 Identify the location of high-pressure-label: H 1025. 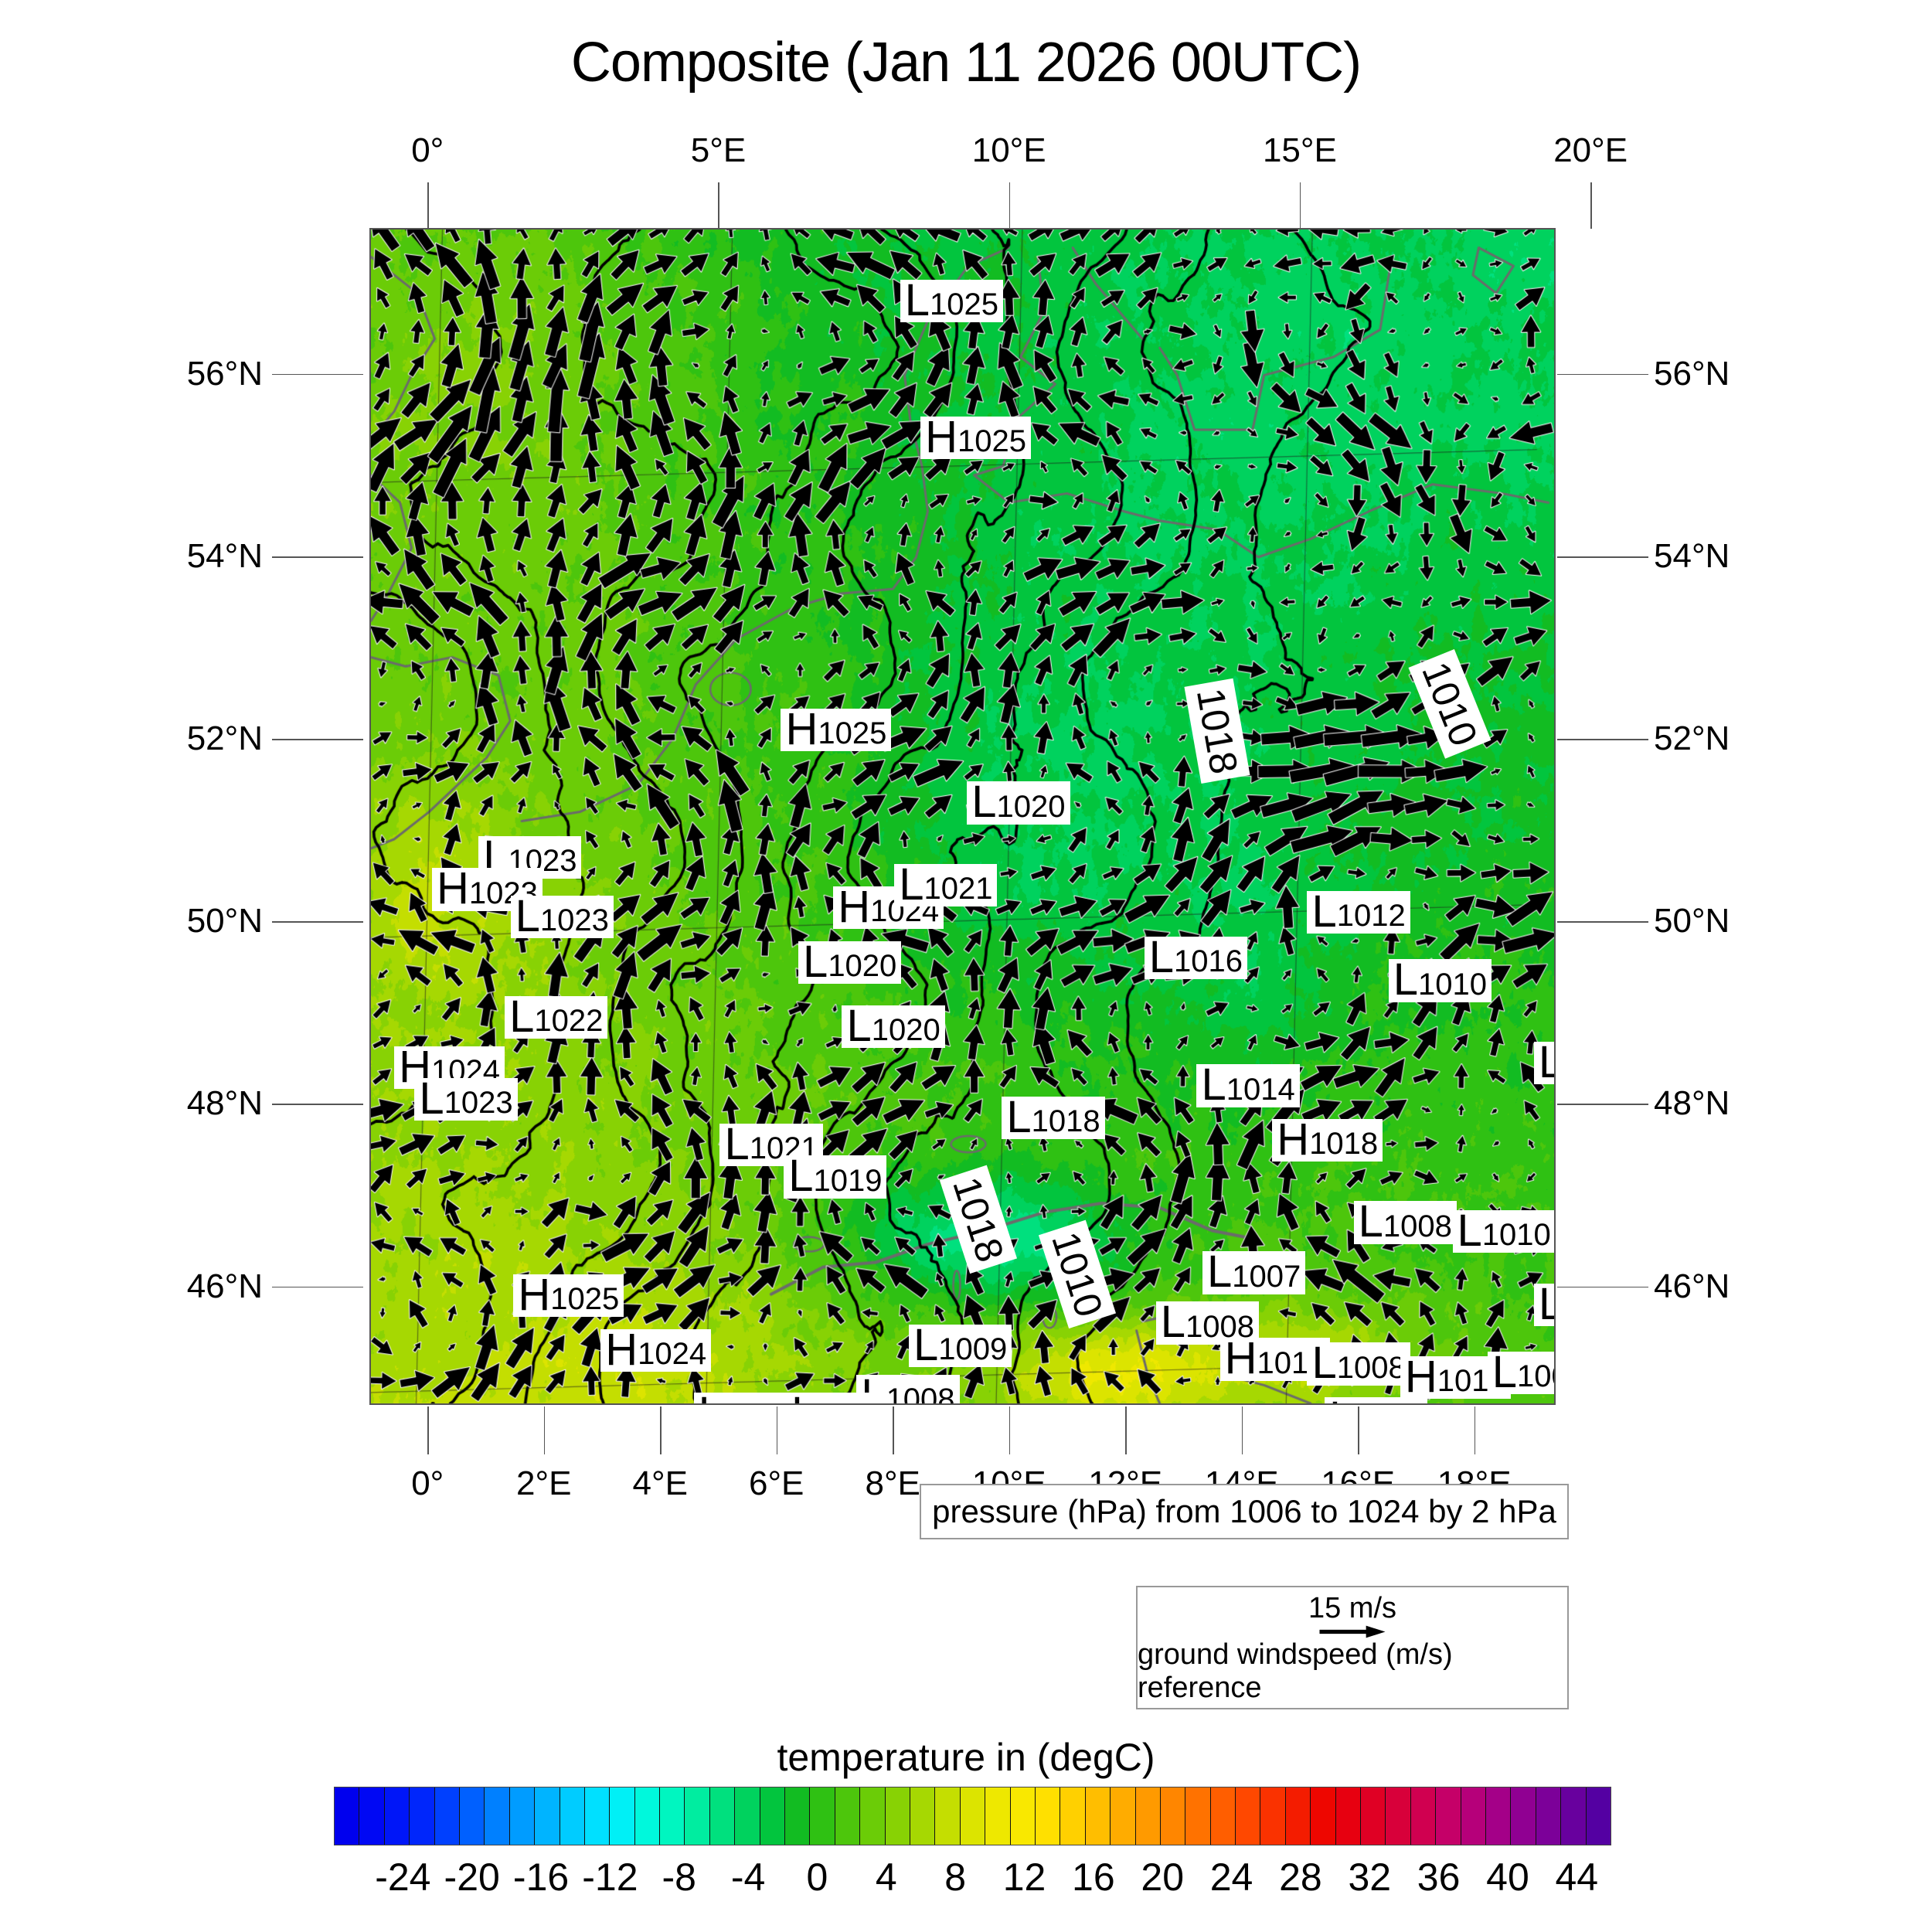
(568, 1295).